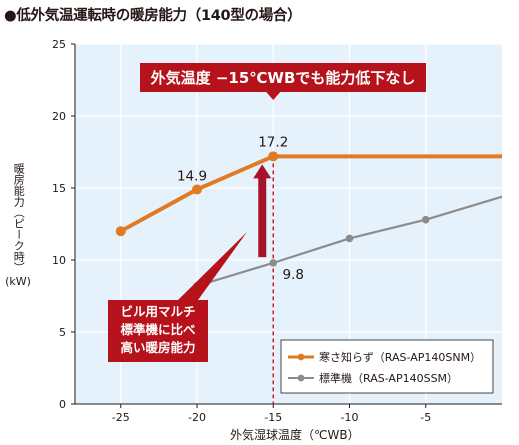 The image size is (519, 445). Describe the element at coordinates (121, 417) in the screenshot. I see `x-tick-label: -25` at that location.